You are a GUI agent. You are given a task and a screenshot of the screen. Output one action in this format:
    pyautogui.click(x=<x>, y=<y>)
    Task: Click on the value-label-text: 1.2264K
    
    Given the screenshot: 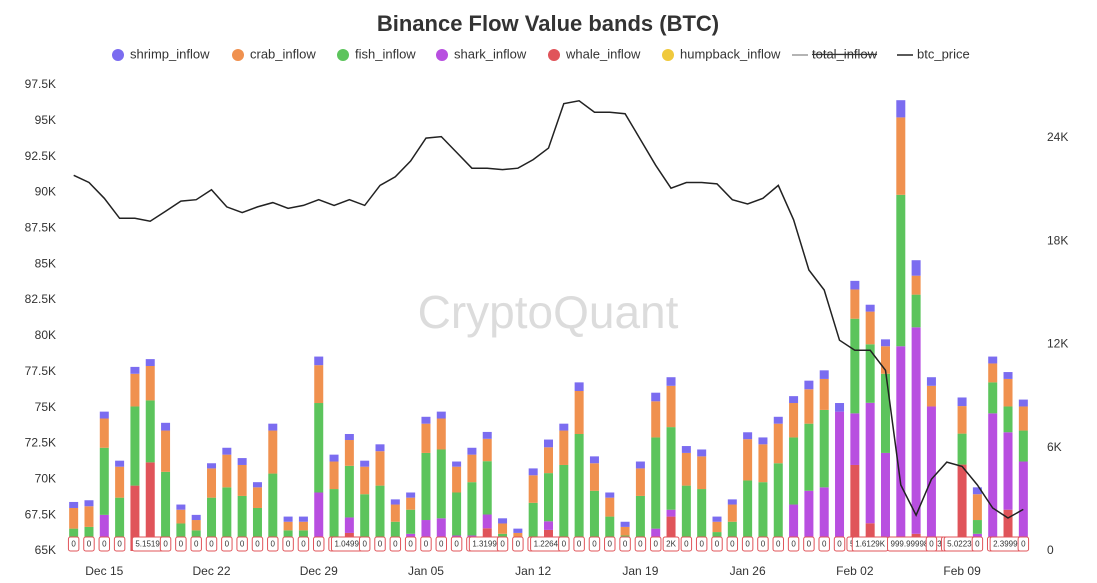 What is the action you would take?
    pyautogui.click(x=549, y=544)
    